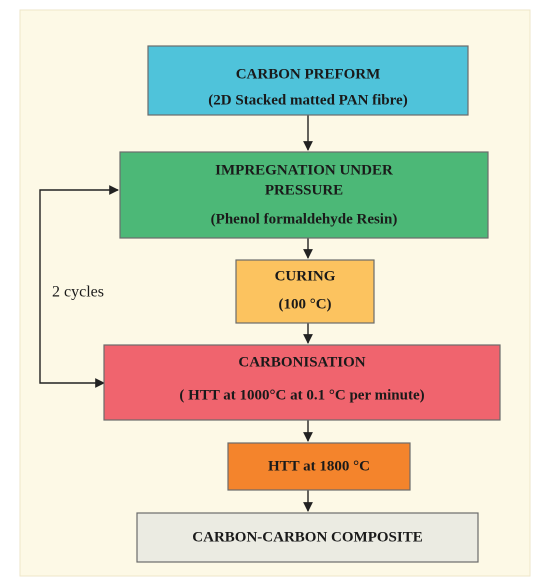  I want to click on node-text: IMPREGNATION UNDER, so click(304, 170).